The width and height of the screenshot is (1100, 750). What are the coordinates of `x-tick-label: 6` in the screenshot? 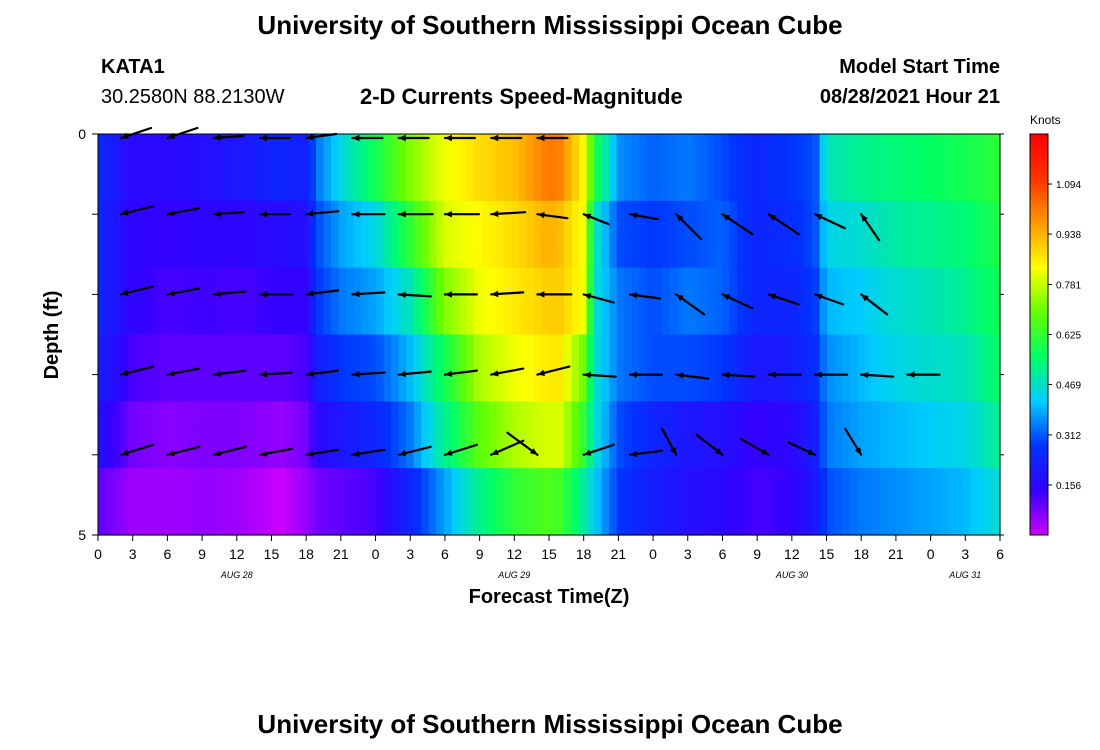 It's located at (1000, 554).